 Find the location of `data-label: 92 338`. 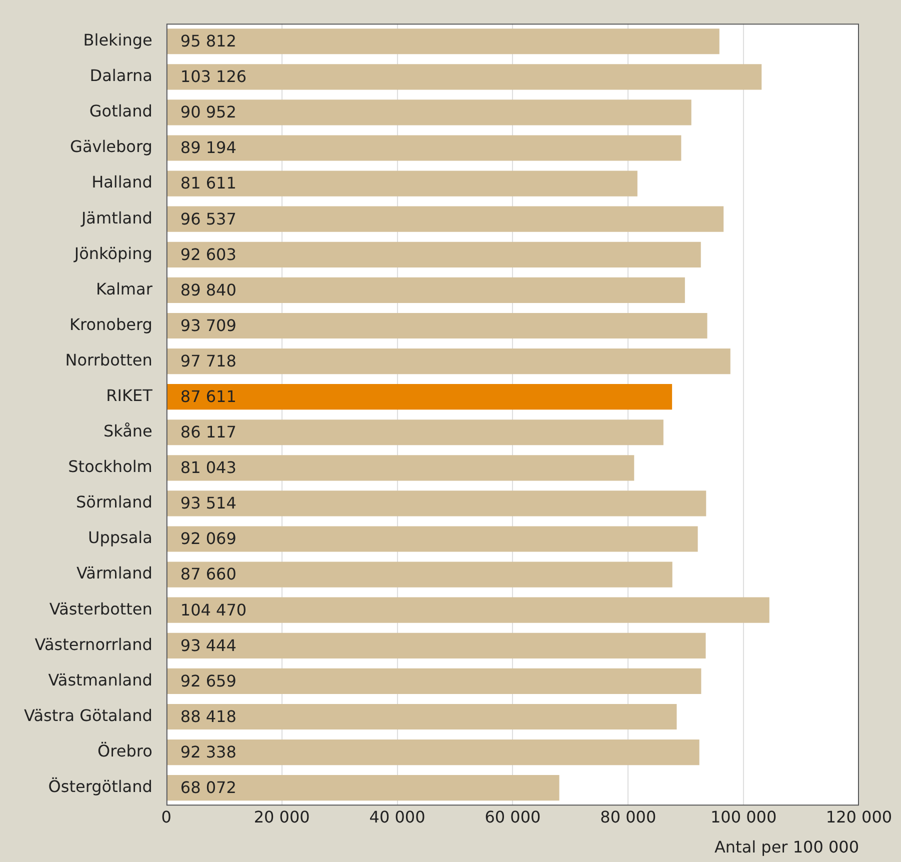

data-label: 92 338 is located at coordinates (208, 752).